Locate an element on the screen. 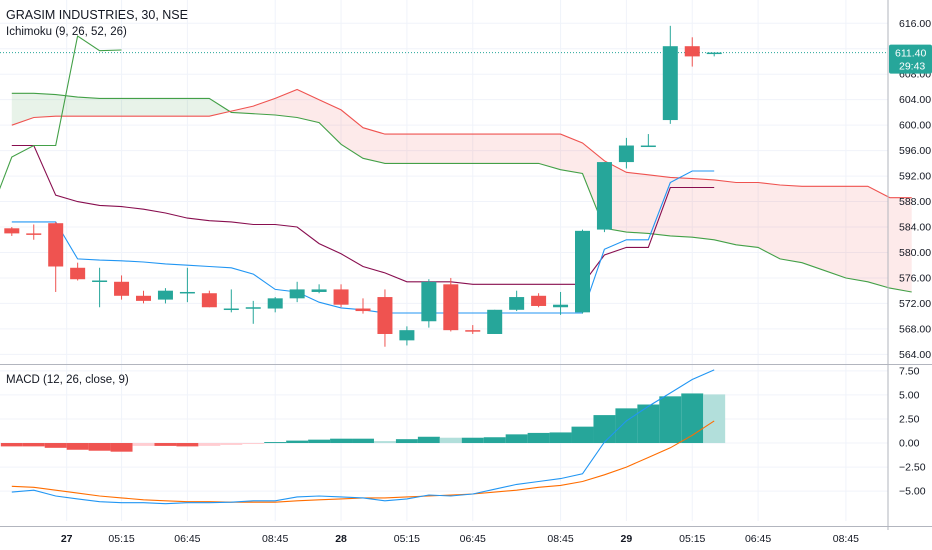 The width and height of the screenshot is (932, 550). macd-legend: MACD (12, 26, close, 9) is located at coordinates (67, 380).